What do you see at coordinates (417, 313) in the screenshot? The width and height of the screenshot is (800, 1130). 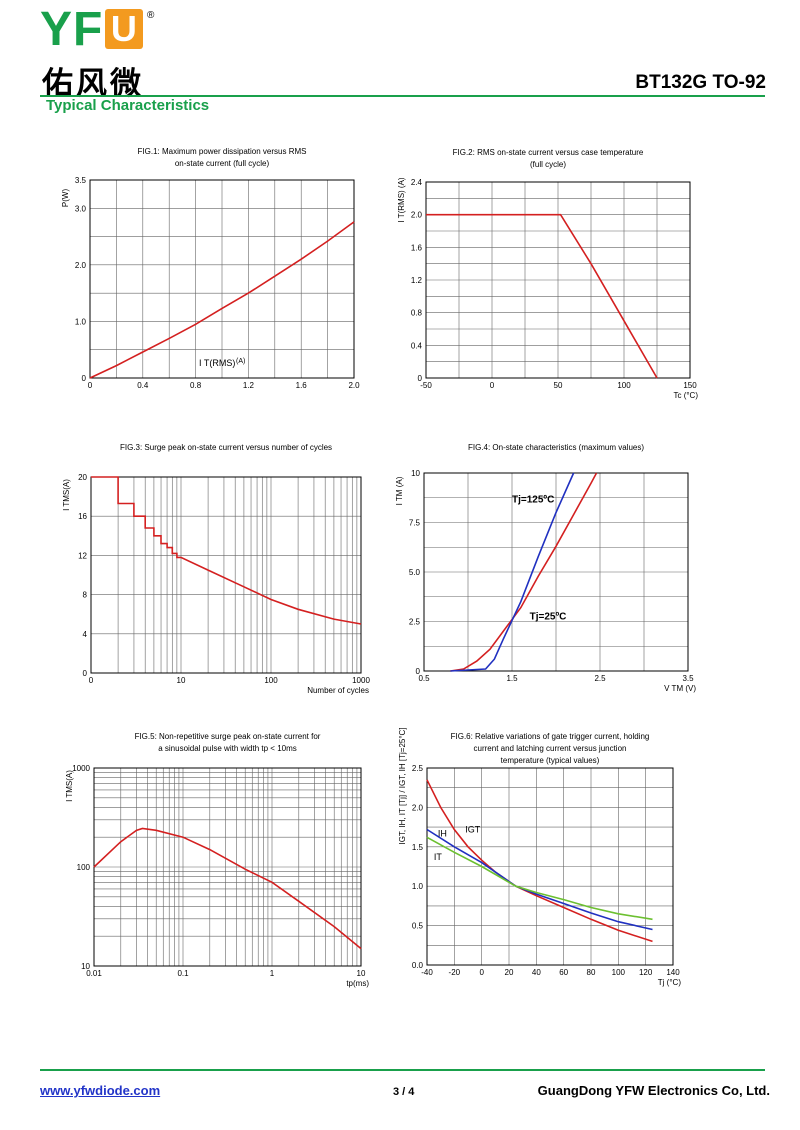 I see `y-tick-label: 0.8` at bounding box center [417, 313].